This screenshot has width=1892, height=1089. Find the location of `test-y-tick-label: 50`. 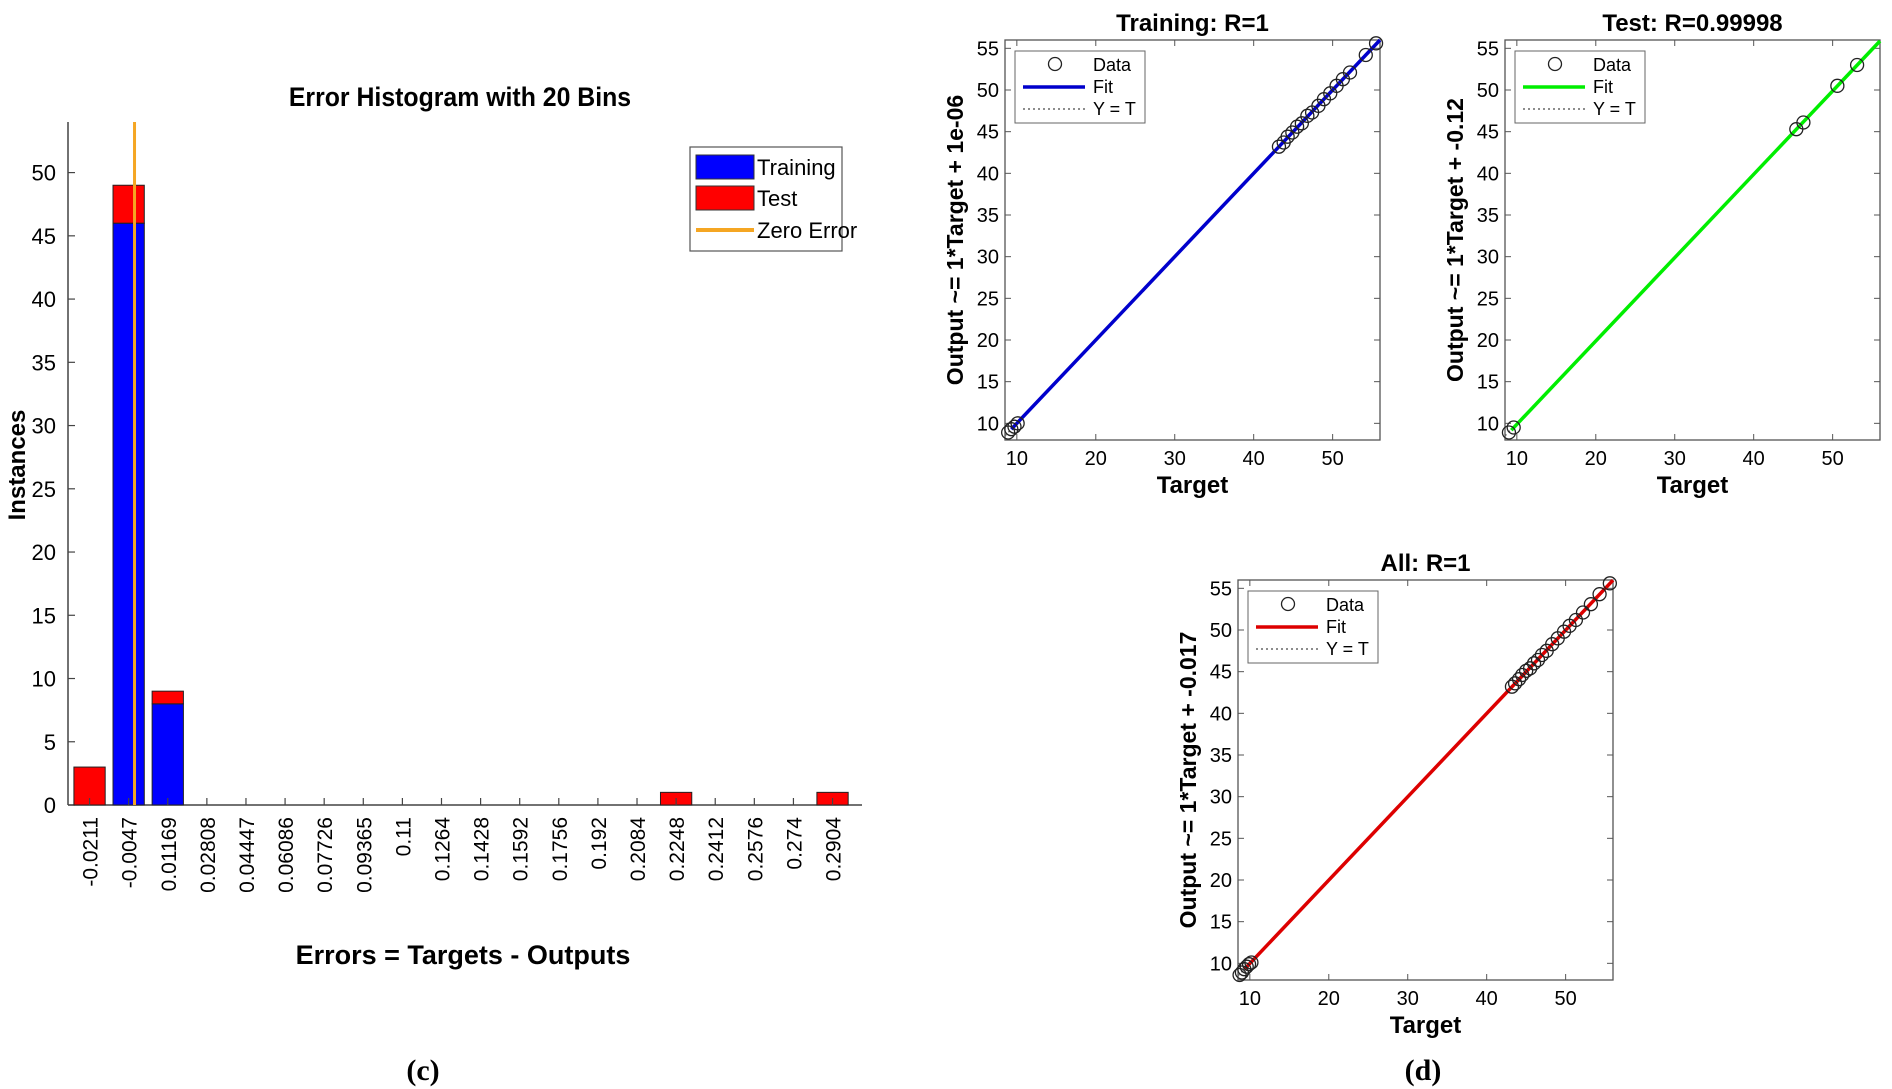

test-y-tick-label: 50 is located at coordinates (1488, 91).